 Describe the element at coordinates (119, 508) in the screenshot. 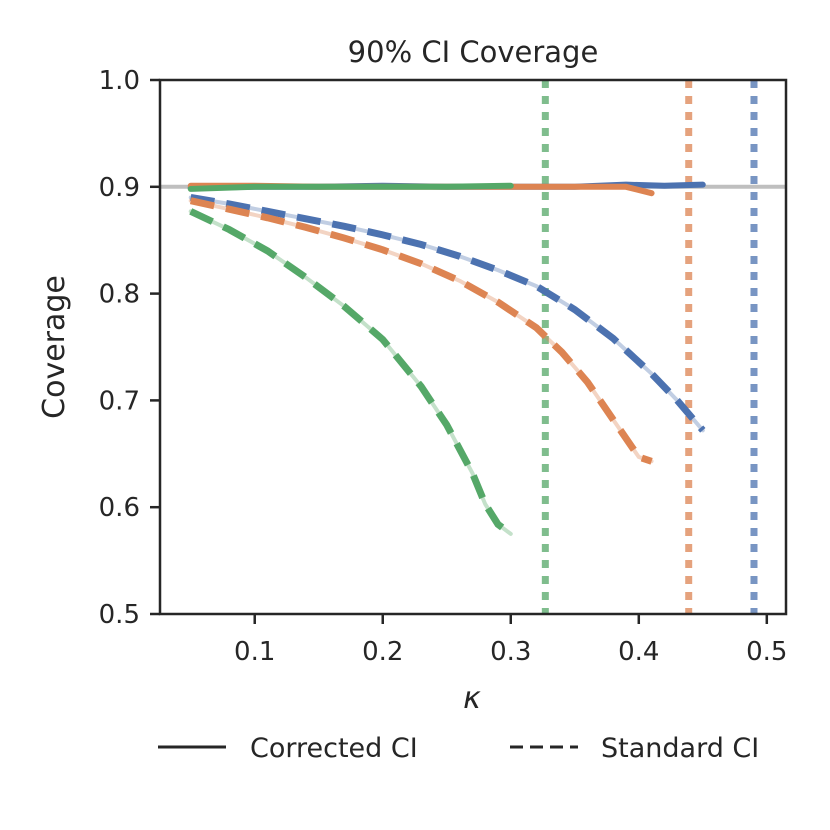

I see `y-tick-label-1: 0.6` at that location.